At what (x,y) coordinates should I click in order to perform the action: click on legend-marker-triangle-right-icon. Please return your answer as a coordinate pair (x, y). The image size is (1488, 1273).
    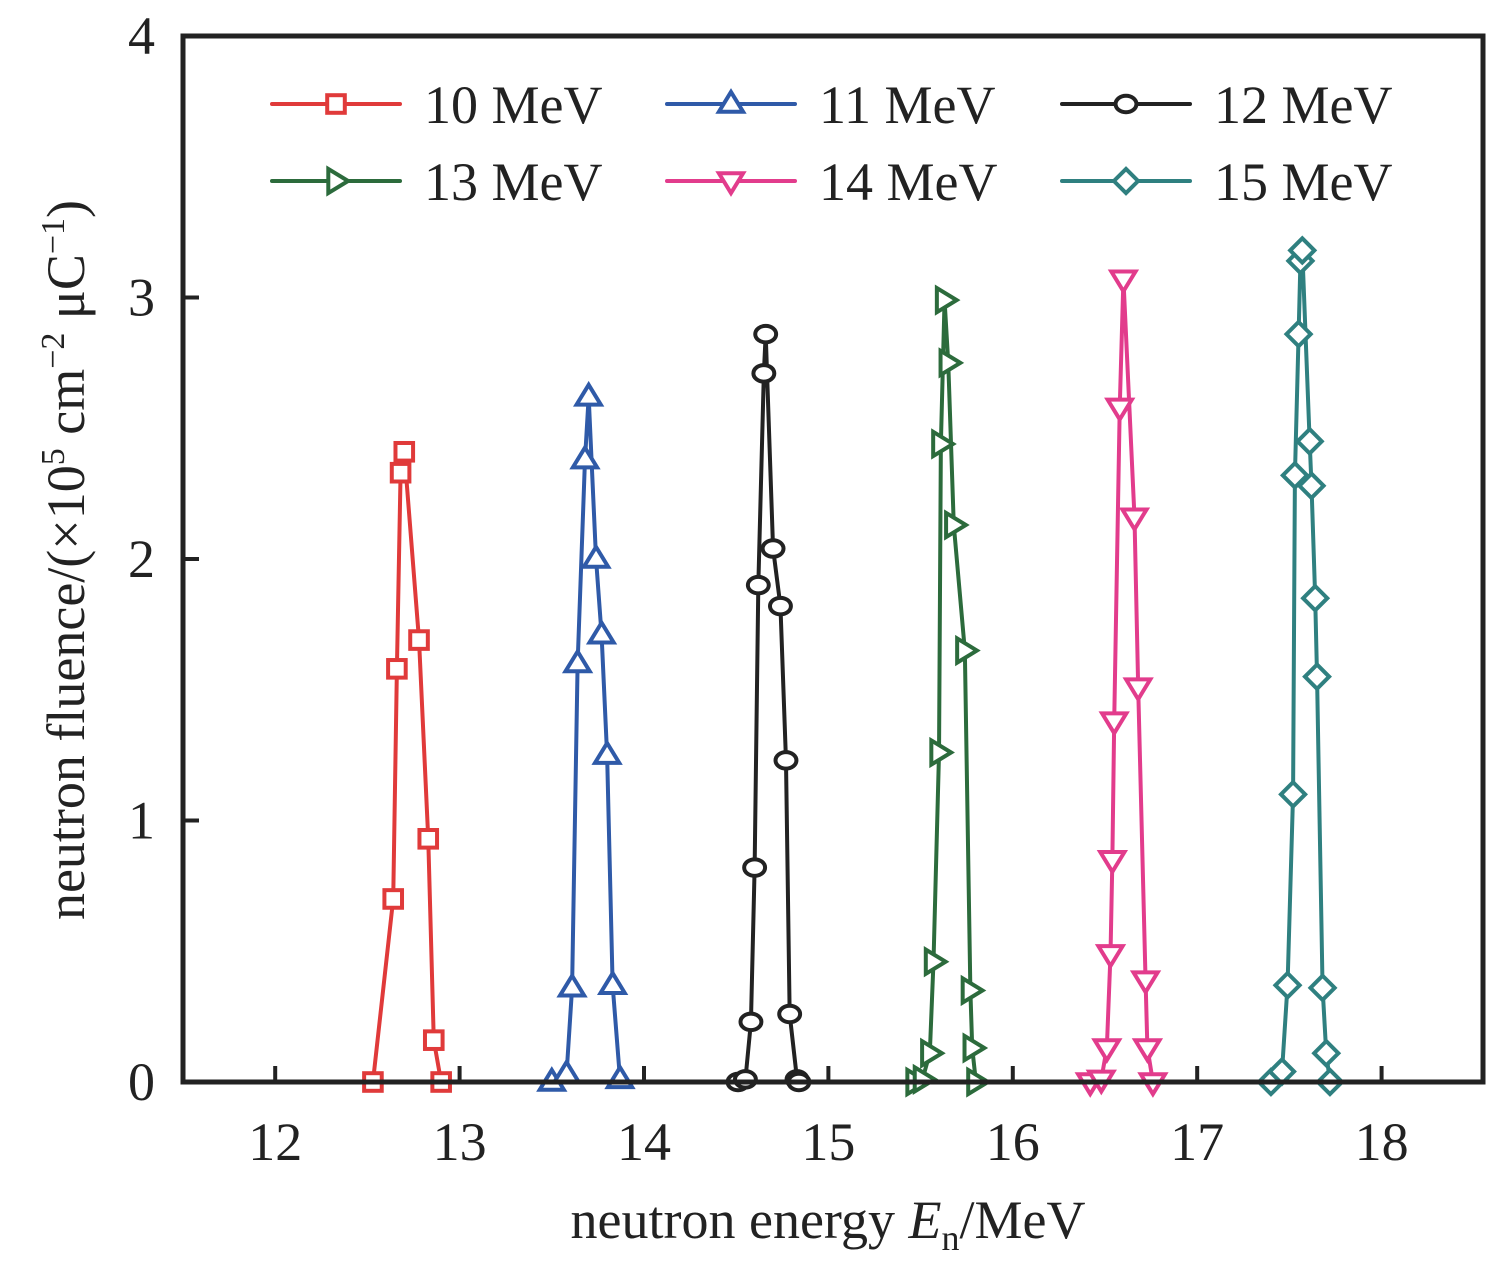
    Looking at the image, I should click on (339, 181).